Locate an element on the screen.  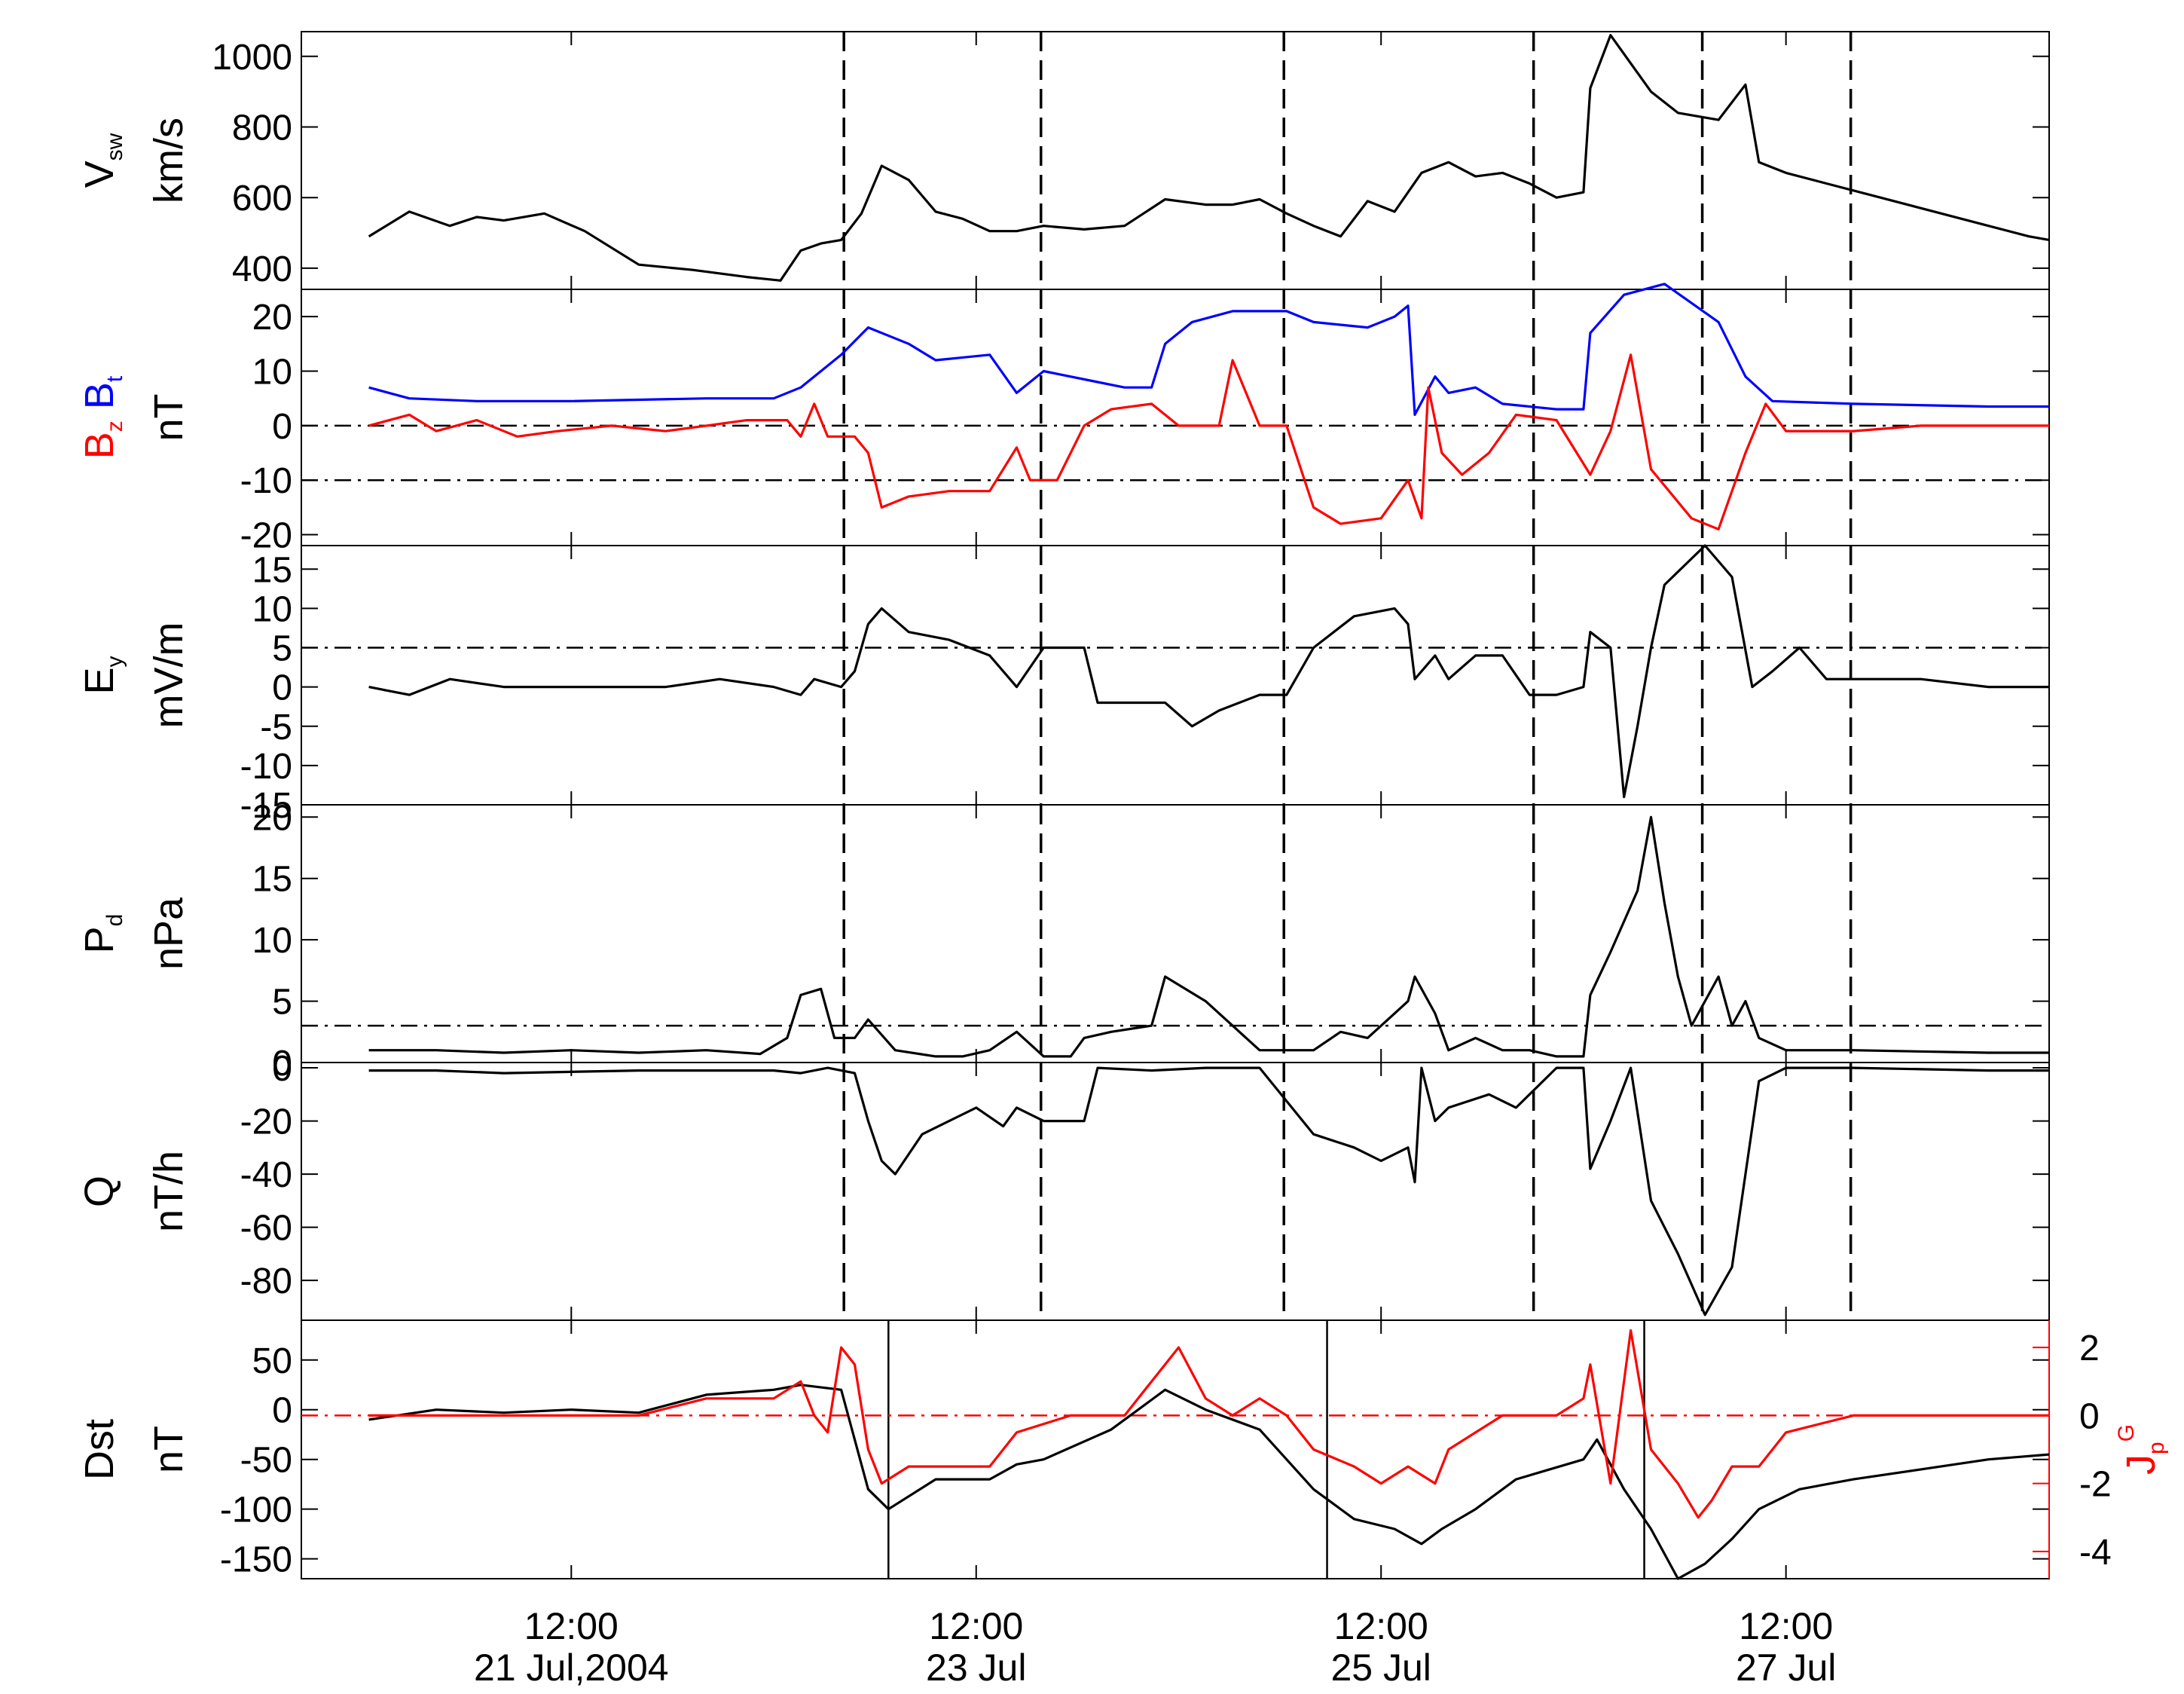
panel-pd-ytick-label: 0 is located at coordinates (282, 1064).